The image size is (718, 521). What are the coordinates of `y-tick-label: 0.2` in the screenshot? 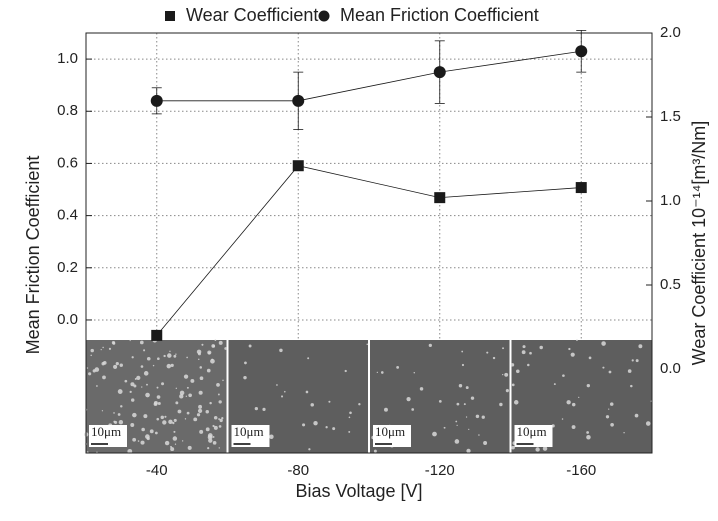 It's located at (67, 267).